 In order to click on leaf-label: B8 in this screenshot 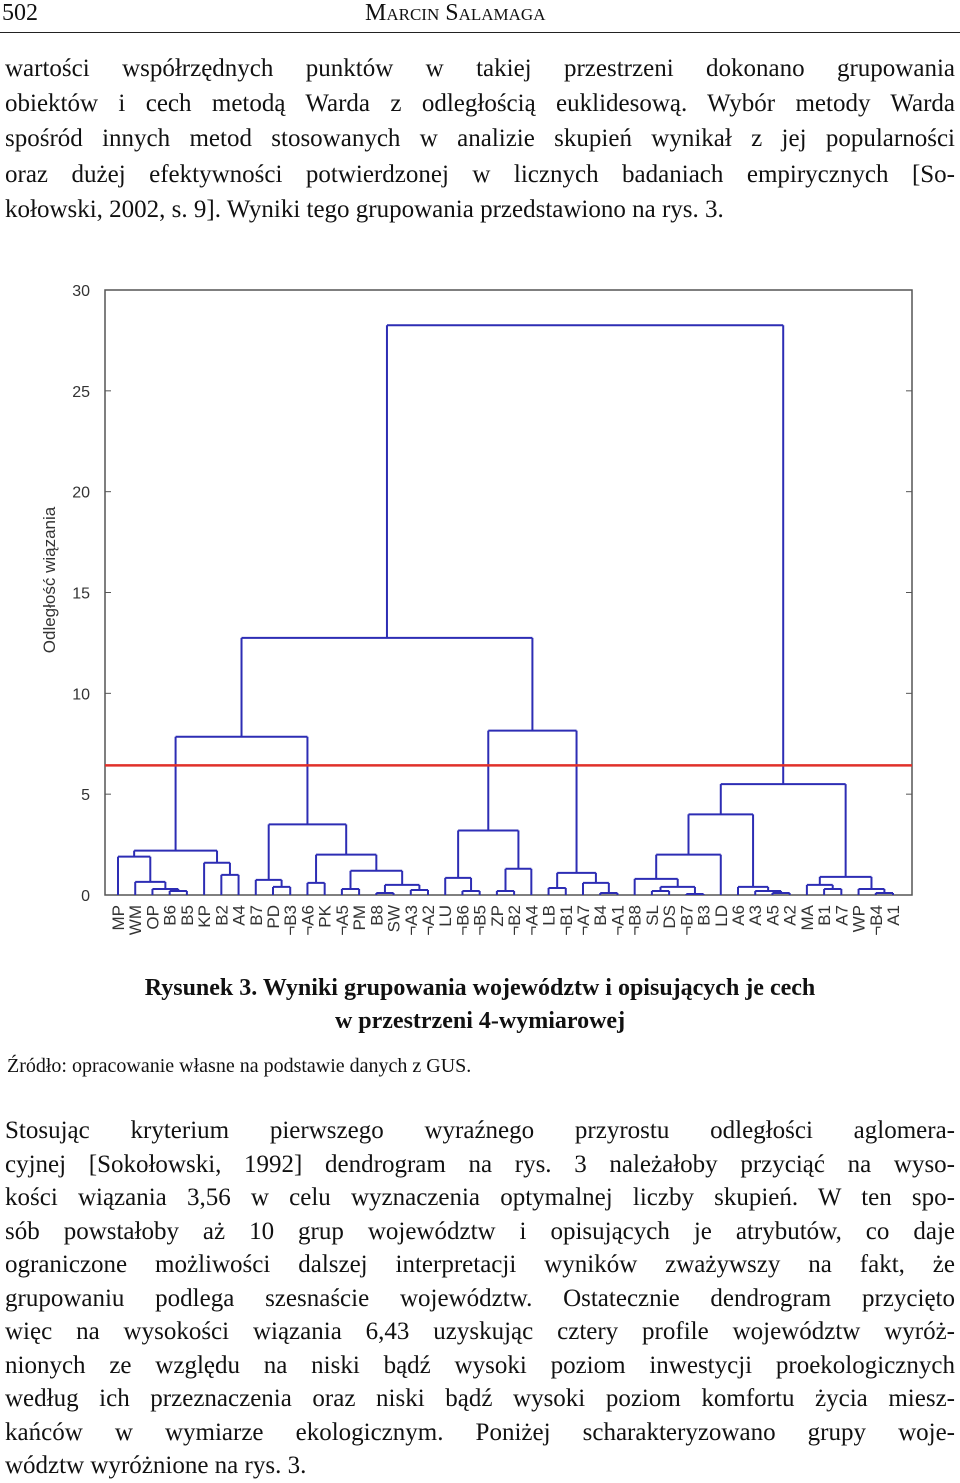, I will do `click(376, 915)`.